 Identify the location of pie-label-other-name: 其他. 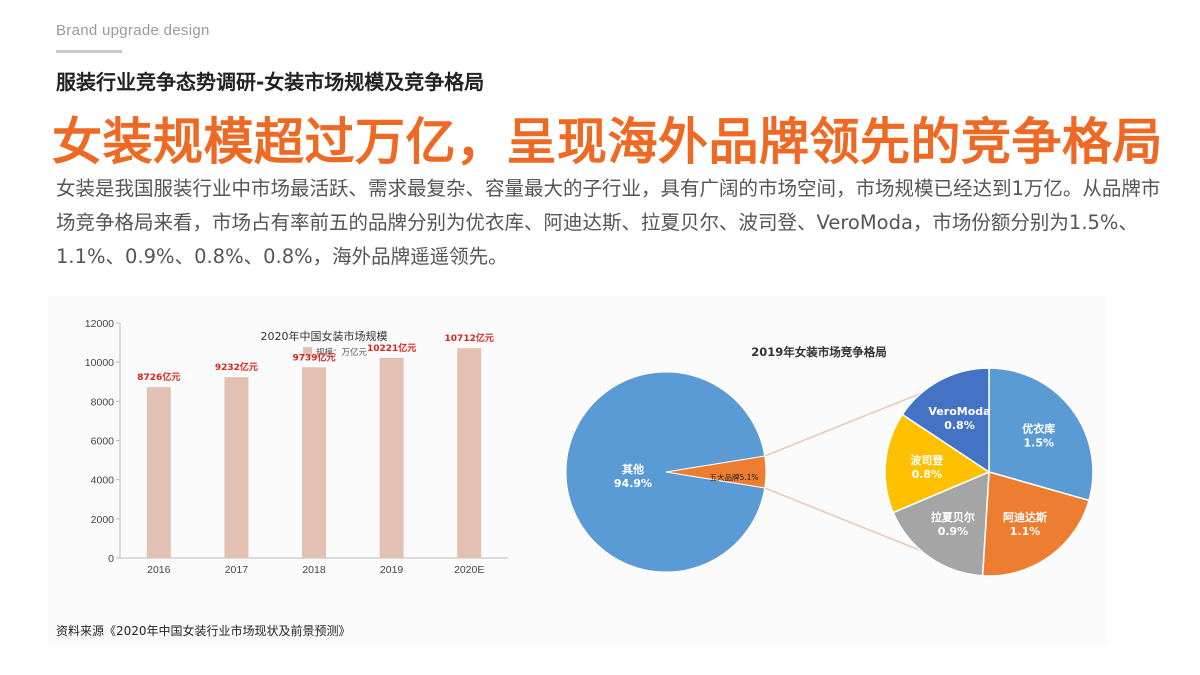
(633, 469).